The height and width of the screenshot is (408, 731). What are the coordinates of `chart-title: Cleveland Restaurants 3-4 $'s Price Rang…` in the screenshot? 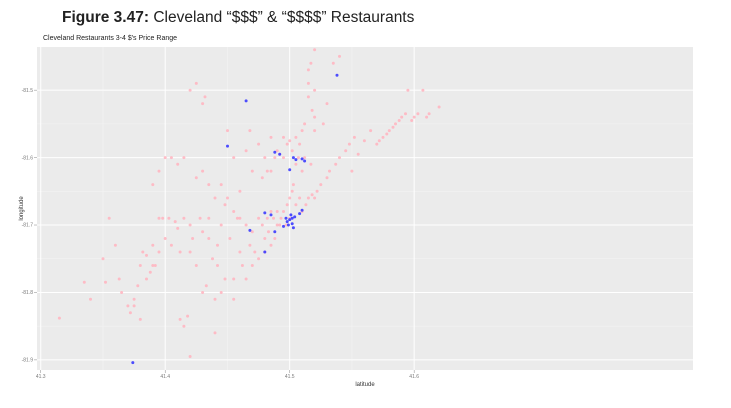 It's located at (110, 38).